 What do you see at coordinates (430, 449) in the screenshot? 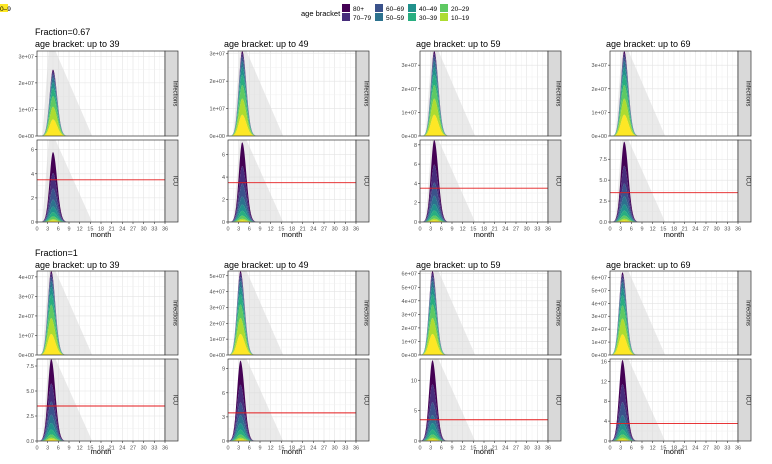
I see `x-tick-label: 3` at bounding box center [430, 449].